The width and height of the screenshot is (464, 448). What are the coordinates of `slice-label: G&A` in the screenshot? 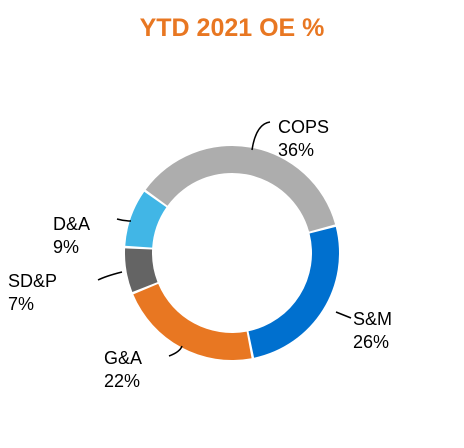 It's located at (123, 358).